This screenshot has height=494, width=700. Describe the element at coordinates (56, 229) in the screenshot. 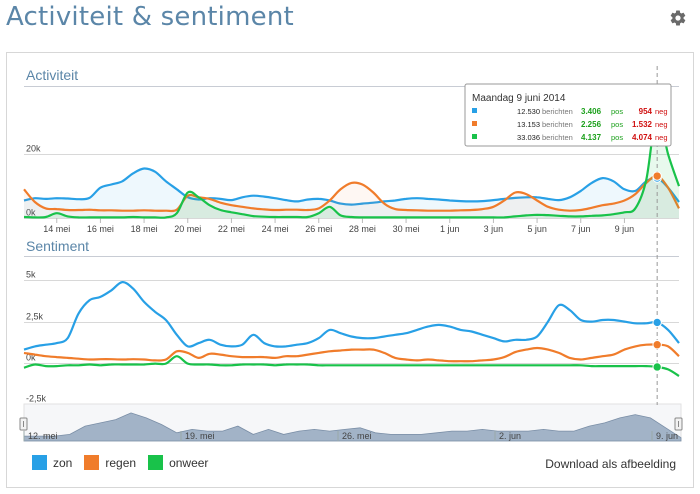

I see `activity-x-tick: 14 mei` at that location.